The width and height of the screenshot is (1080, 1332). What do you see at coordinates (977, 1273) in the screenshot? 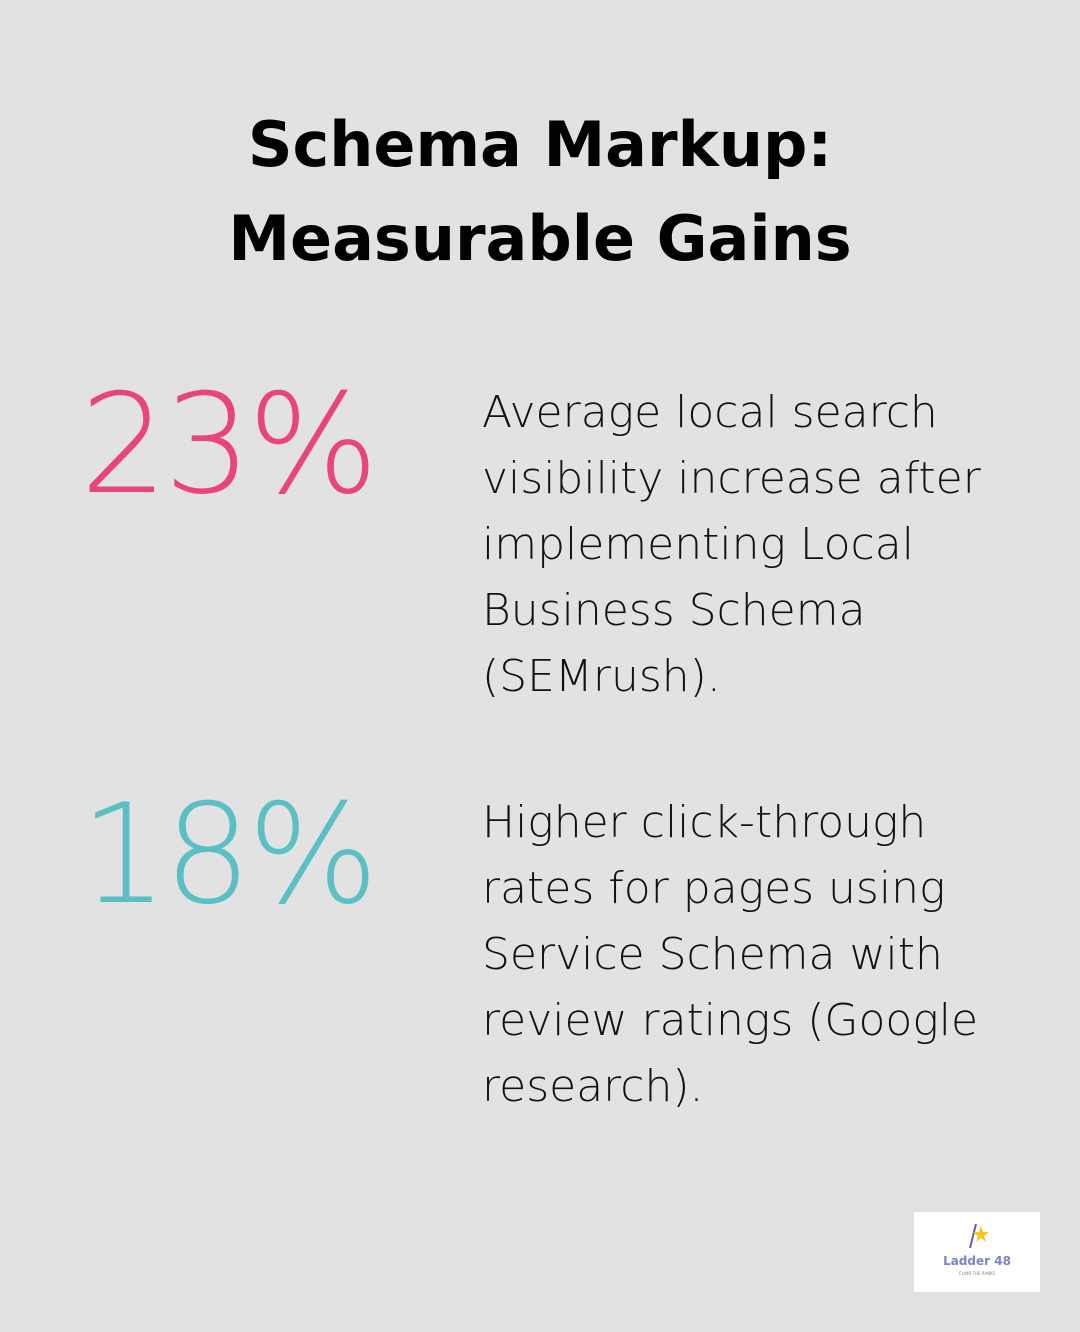
I see `logo-tagline: CLIMB THE RANKS` at bounding box center [977, 1273].